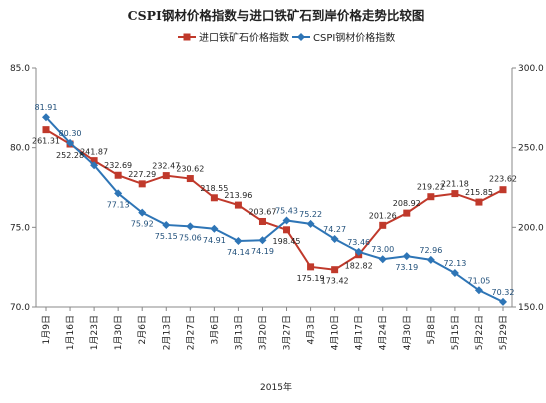 The height and width of the screenshot is (403, 546). Describe the element at coordinates (311, 278) in the screenshot. I see `data-label: 175.19` at that location.